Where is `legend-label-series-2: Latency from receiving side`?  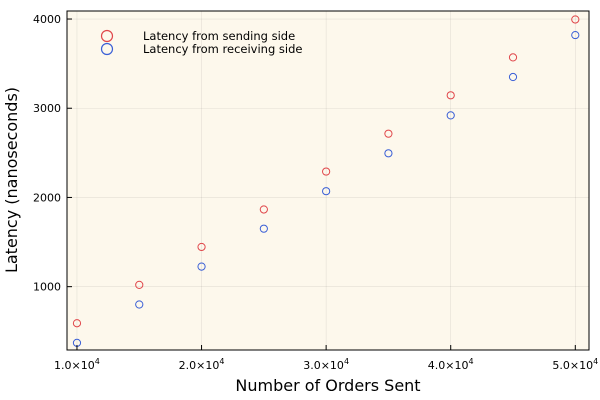 legend-label-series-2: Latency from receiving side is located at coordinates (222, 49).